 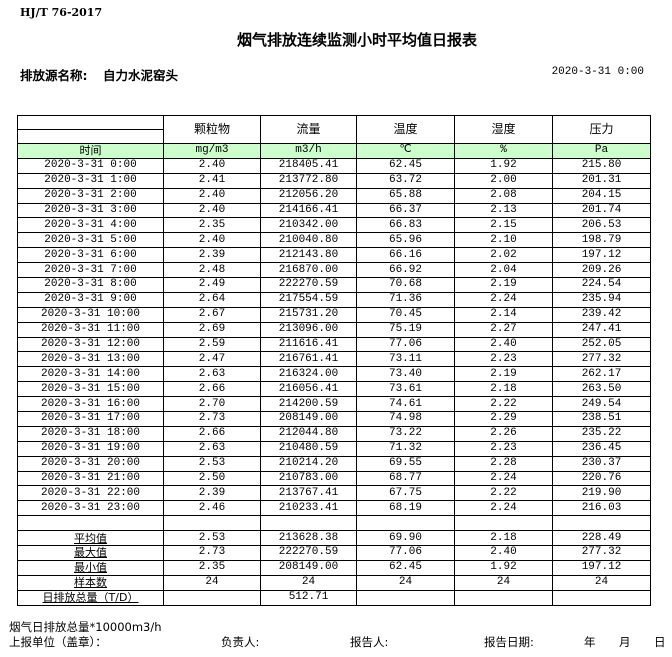 I want to click on cell-flow: 24, so click(x=308, y=582).